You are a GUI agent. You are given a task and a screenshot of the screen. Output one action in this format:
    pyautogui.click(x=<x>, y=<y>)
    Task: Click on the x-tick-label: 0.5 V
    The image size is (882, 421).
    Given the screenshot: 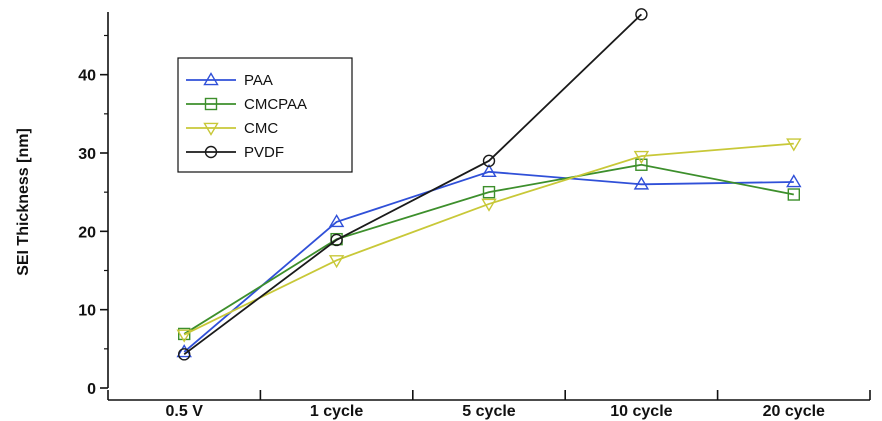 What is the action you would take?
    pyautogui.click(x=185, y=411)
    